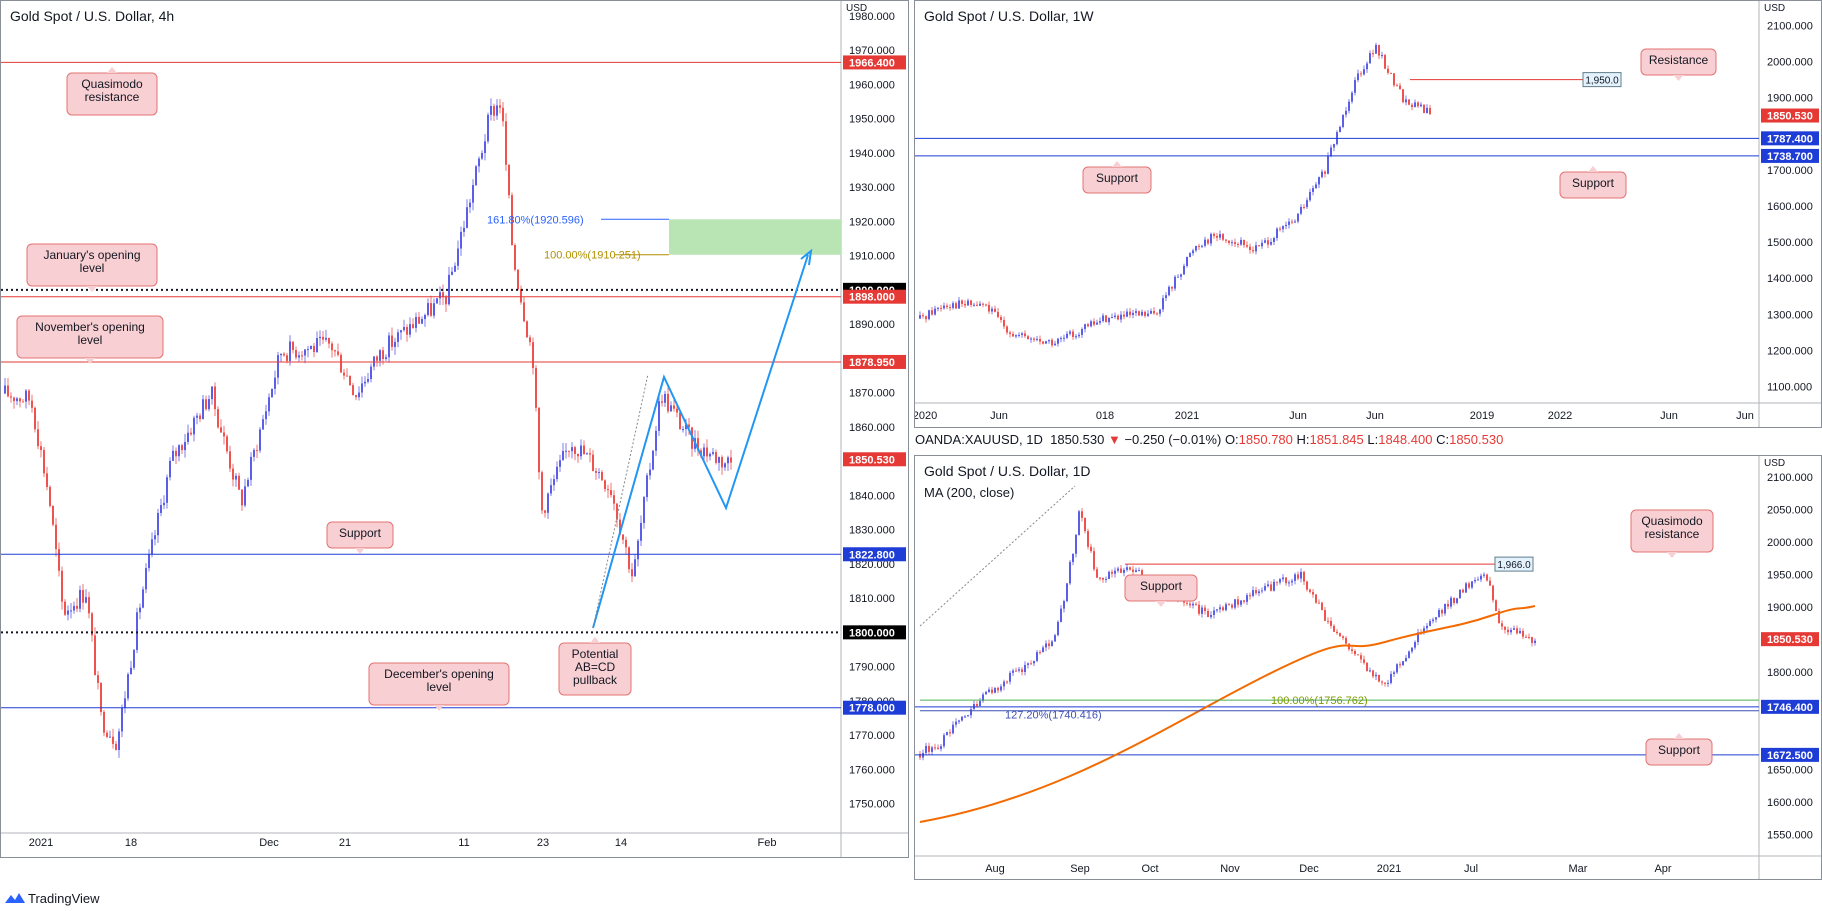 This screenshot has width=1822, height=911. What do you see at coordinates (1114, 439) in the screenshot?
I see `change-down-icon: ▼` at bounding box center [1114, 439].